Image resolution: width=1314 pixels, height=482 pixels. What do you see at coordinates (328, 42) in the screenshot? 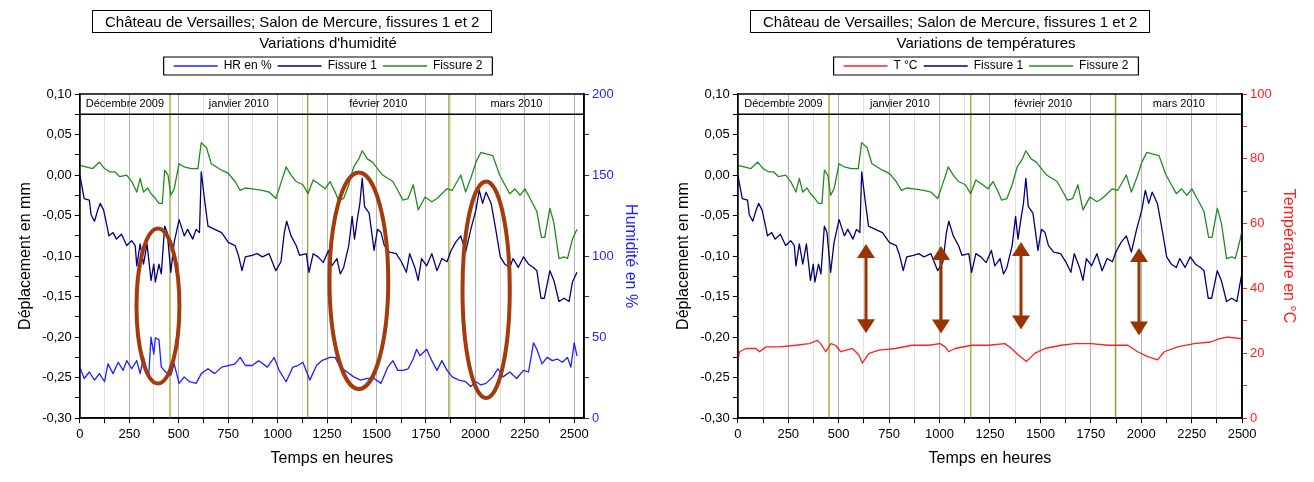
I see `chart-subtitle: Variations d'humidité` at bounding box center [328, 42].